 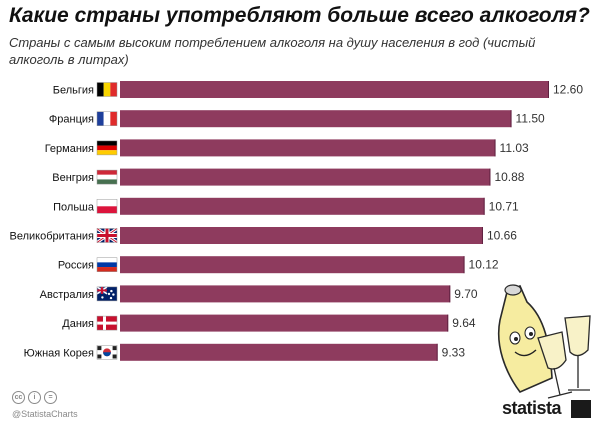 I want to click on bottle-cork-icon, so click(x=513, y=290).